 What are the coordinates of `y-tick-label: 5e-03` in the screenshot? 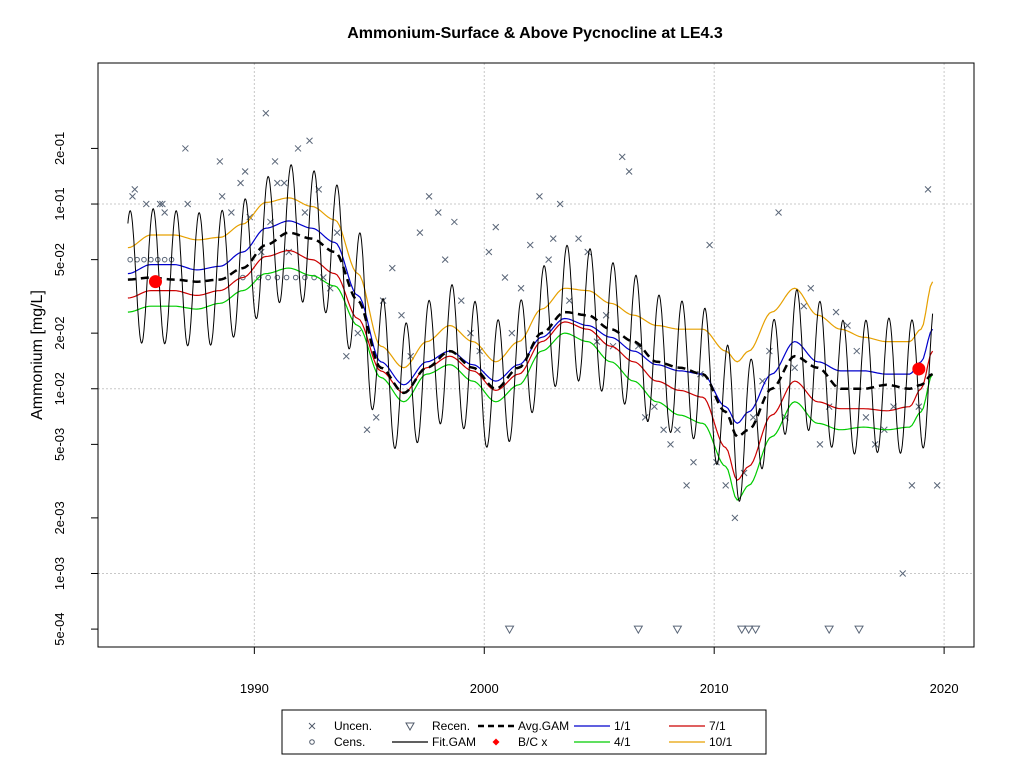 It's located at (59, 444).